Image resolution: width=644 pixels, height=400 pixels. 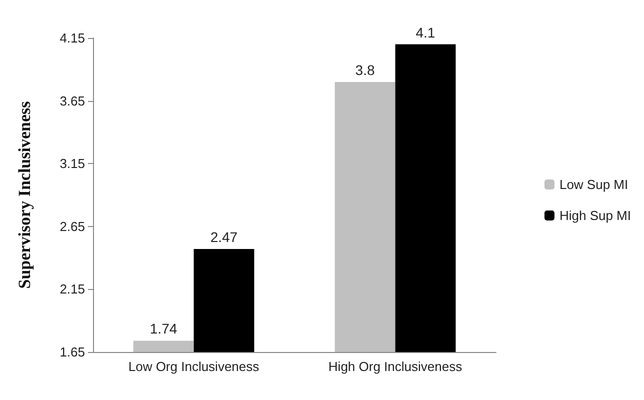 I want to click on y-axis-title: Supervisory Inclusiveness, so click(x=24, y=194).